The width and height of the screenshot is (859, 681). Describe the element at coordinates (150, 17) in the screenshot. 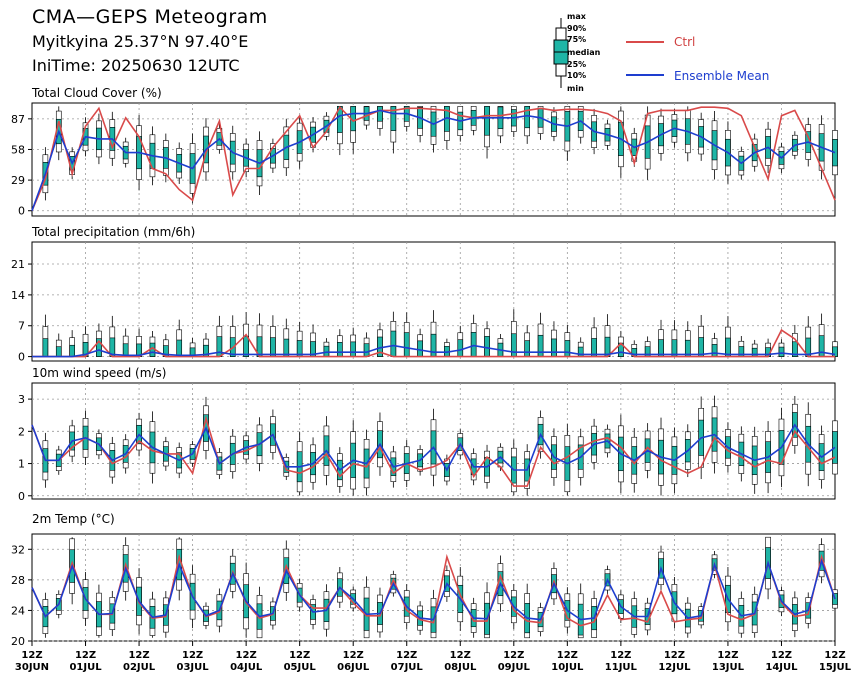

I see `page-title: CMA—GEPS Meteogram` at that location.